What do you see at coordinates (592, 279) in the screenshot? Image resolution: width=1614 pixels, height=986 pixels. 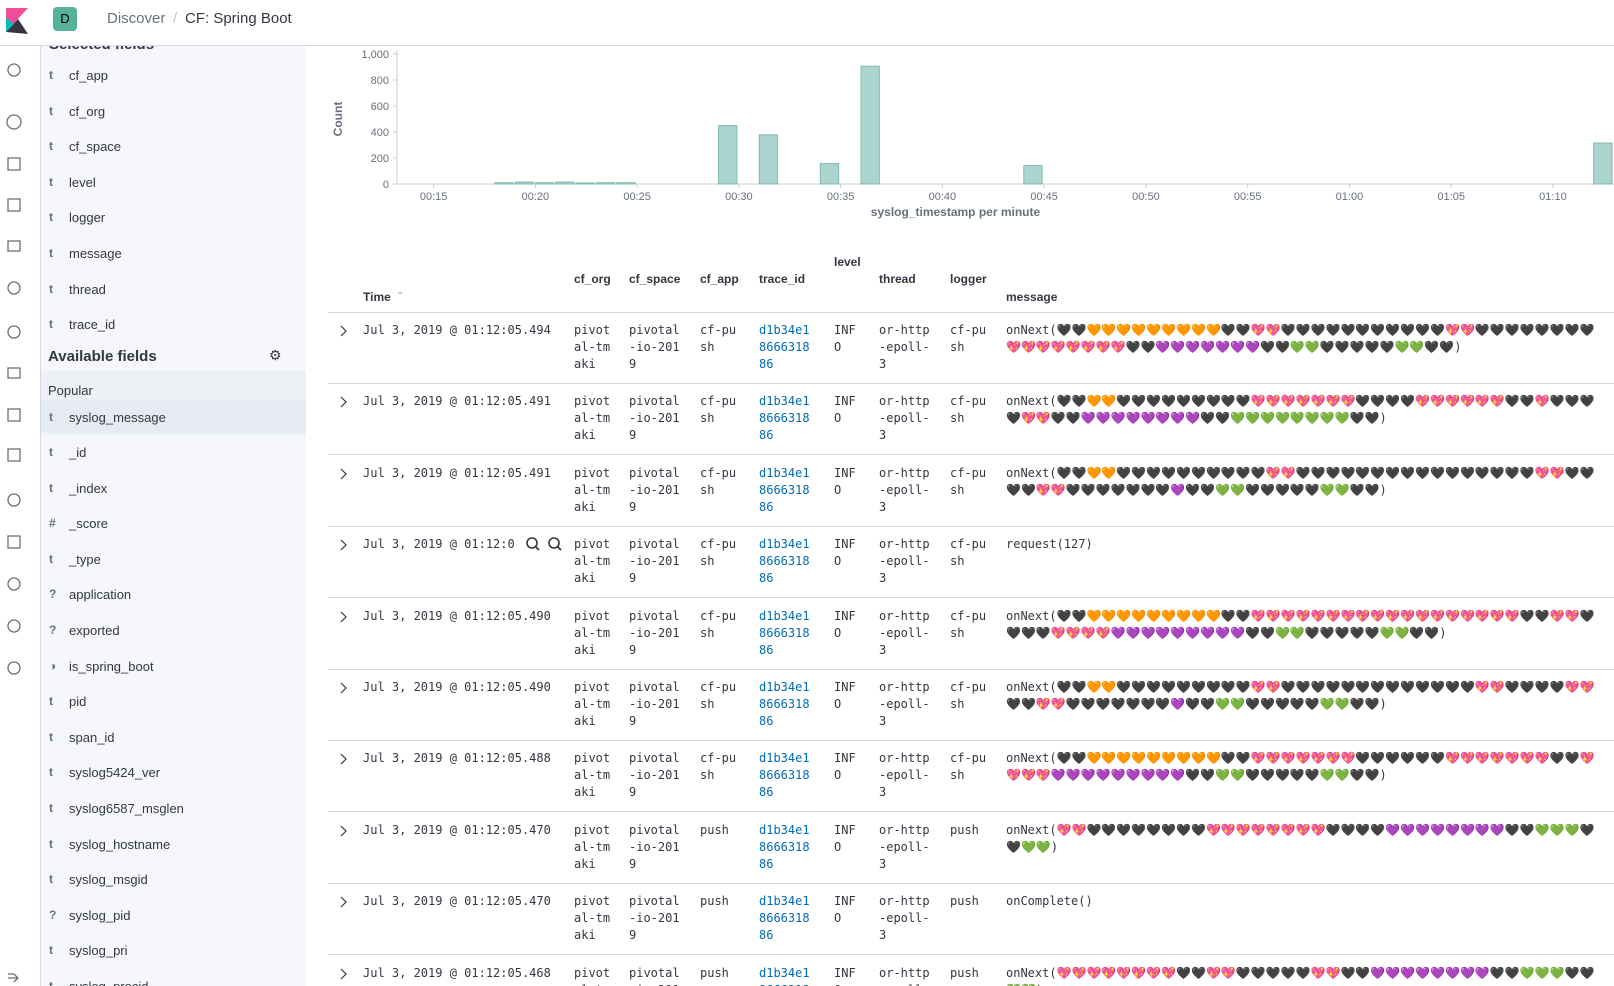 I see `column-header: cf_org` at bounding box center [592, 279].